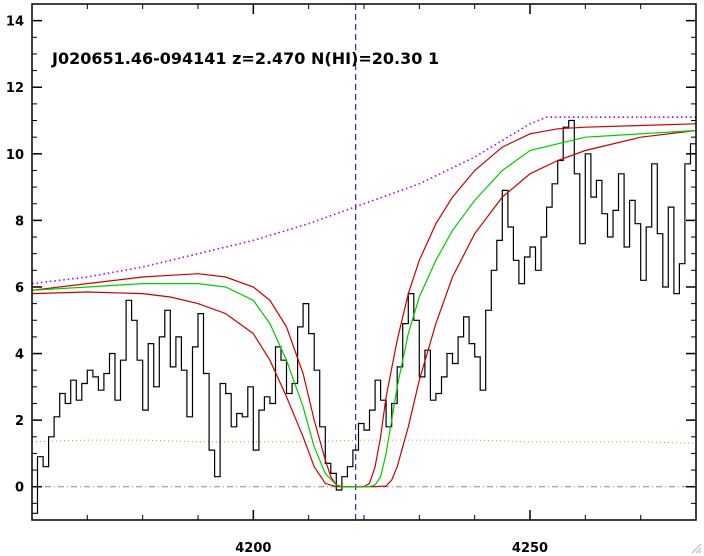 The height and width of the screenshot is (556, 704). I want to click on y-tick-label: 6, so click(19, 288).